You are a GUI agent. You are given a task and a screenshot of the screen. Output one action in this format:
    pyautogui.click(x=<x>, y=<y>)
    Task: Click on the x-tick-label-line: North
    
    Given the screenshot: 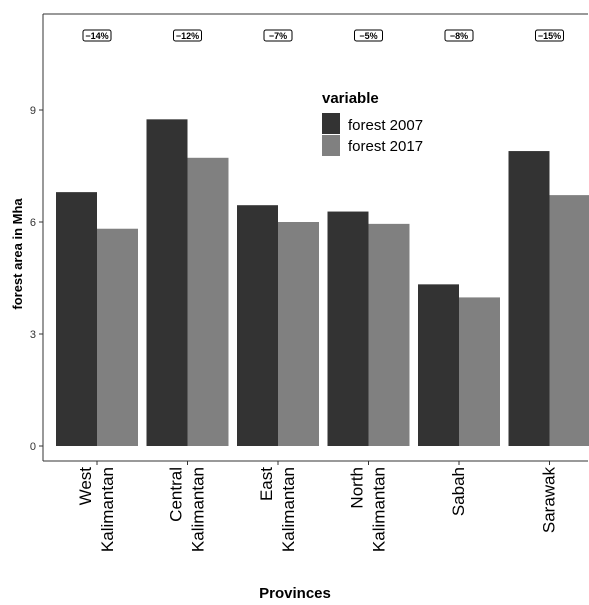 What is the action you would take?
    pyautogui.click(x=357, y=488)
    